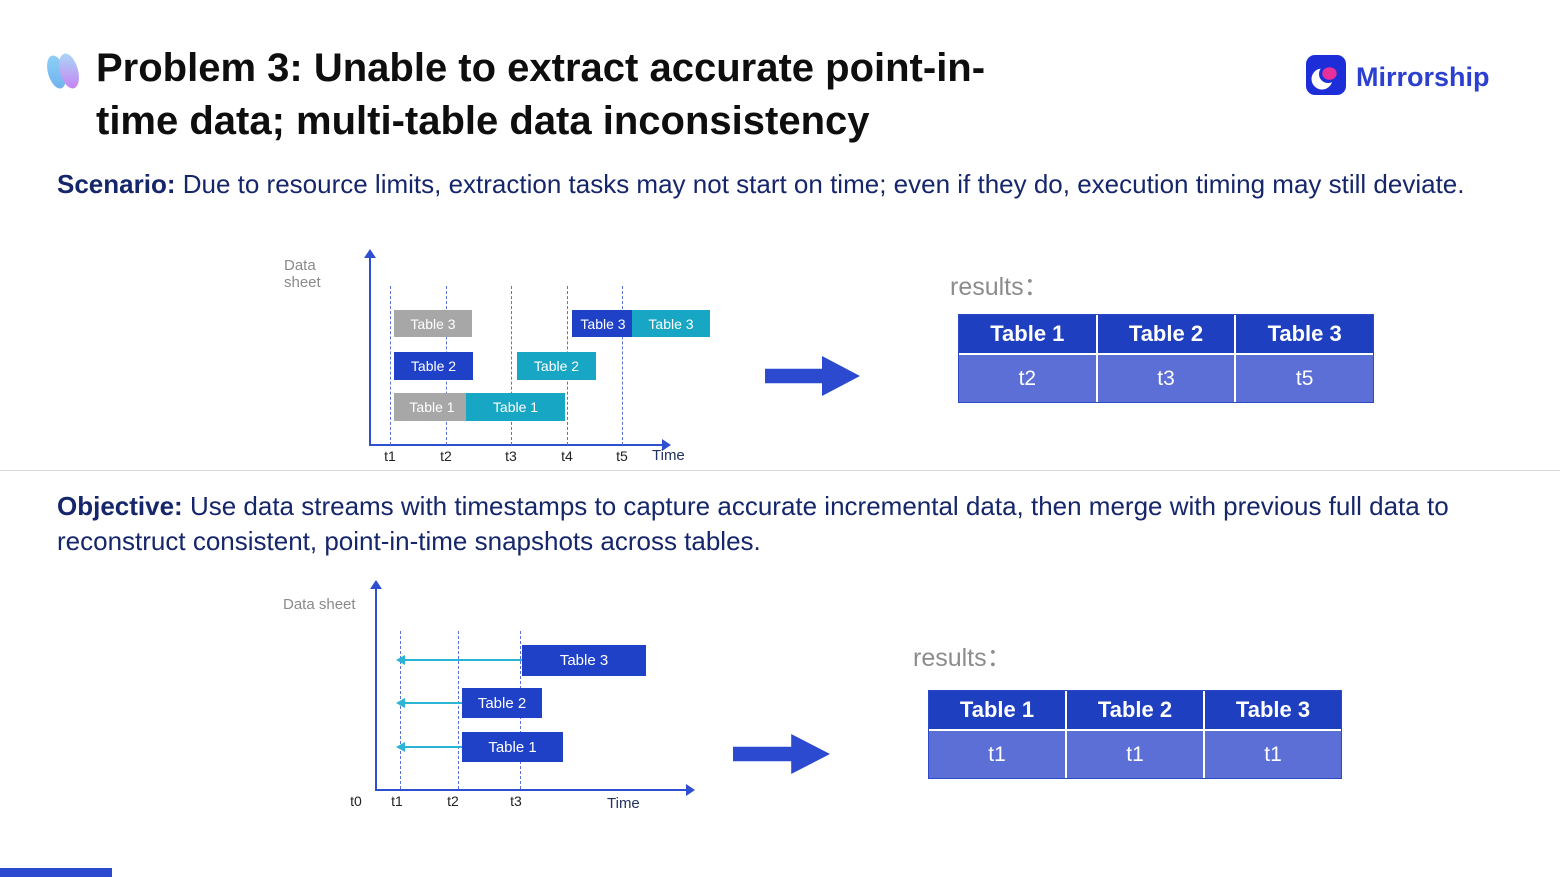 The width and height of the screenshot is (1560, 877). I want to click on d1-guide-line-t1, so click(390, 365).